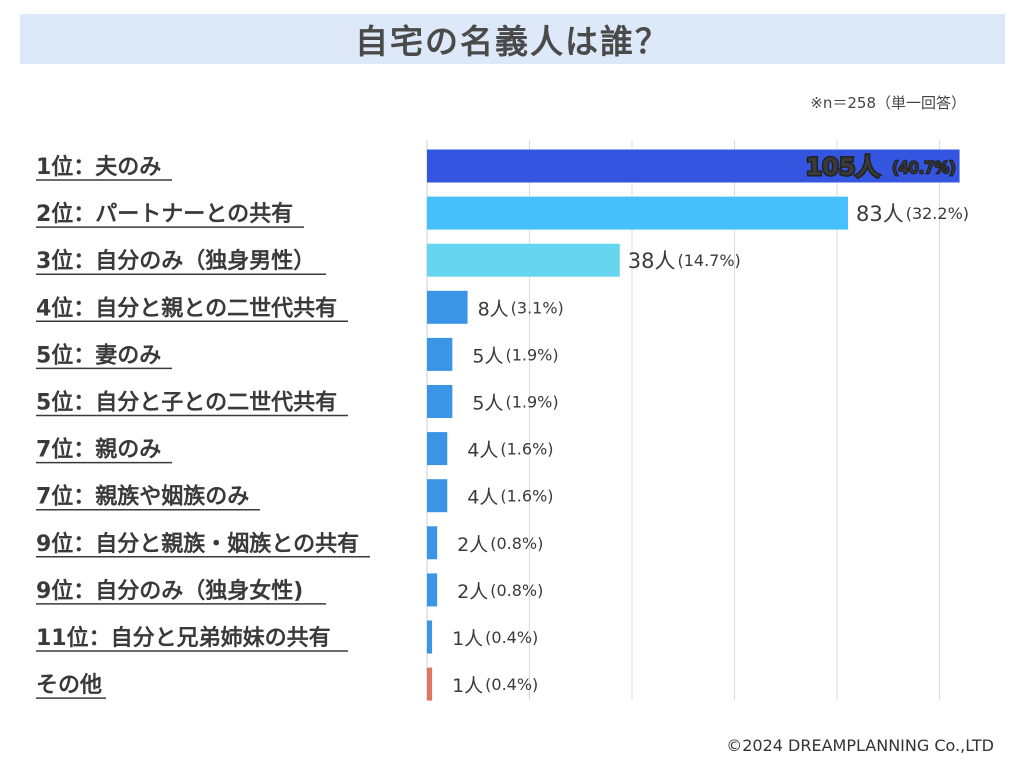 Image resolution: width=1024 pixels, height=768 pixels. Describe the element at coordinates (183, 638) in the screenshot. I see `category-label: 11位：自分と兄弟姉妹の共有` at that location.